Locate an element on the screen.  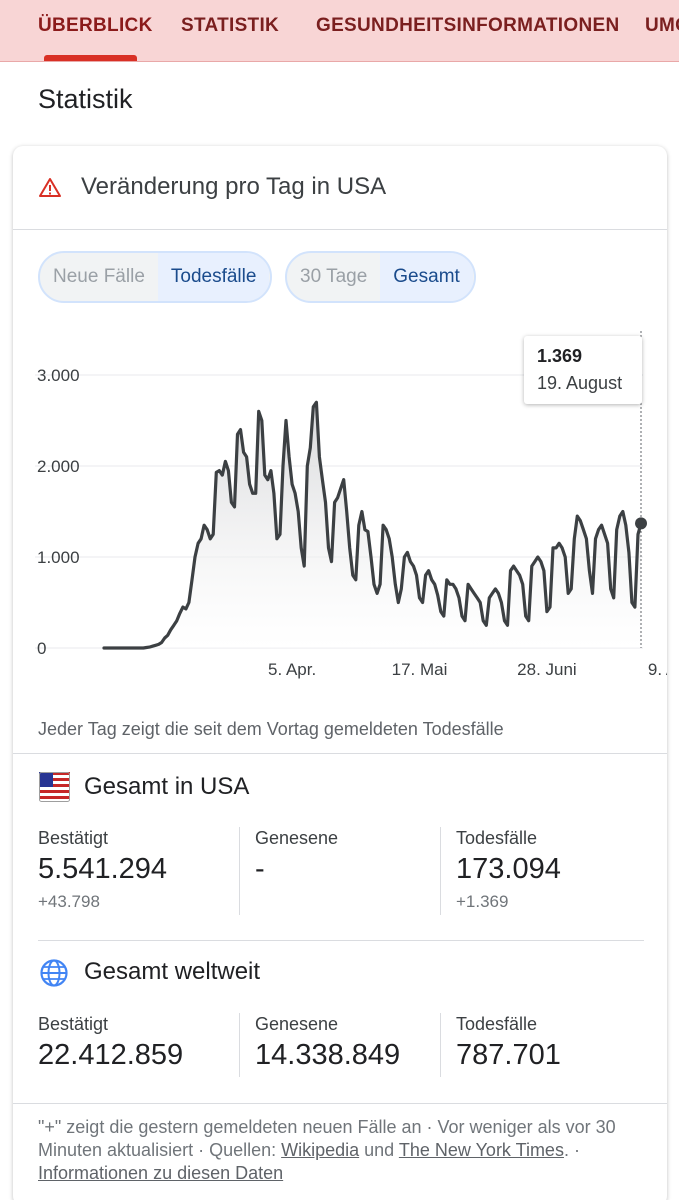
footer-and: und is located at coordinates (379, 1150).